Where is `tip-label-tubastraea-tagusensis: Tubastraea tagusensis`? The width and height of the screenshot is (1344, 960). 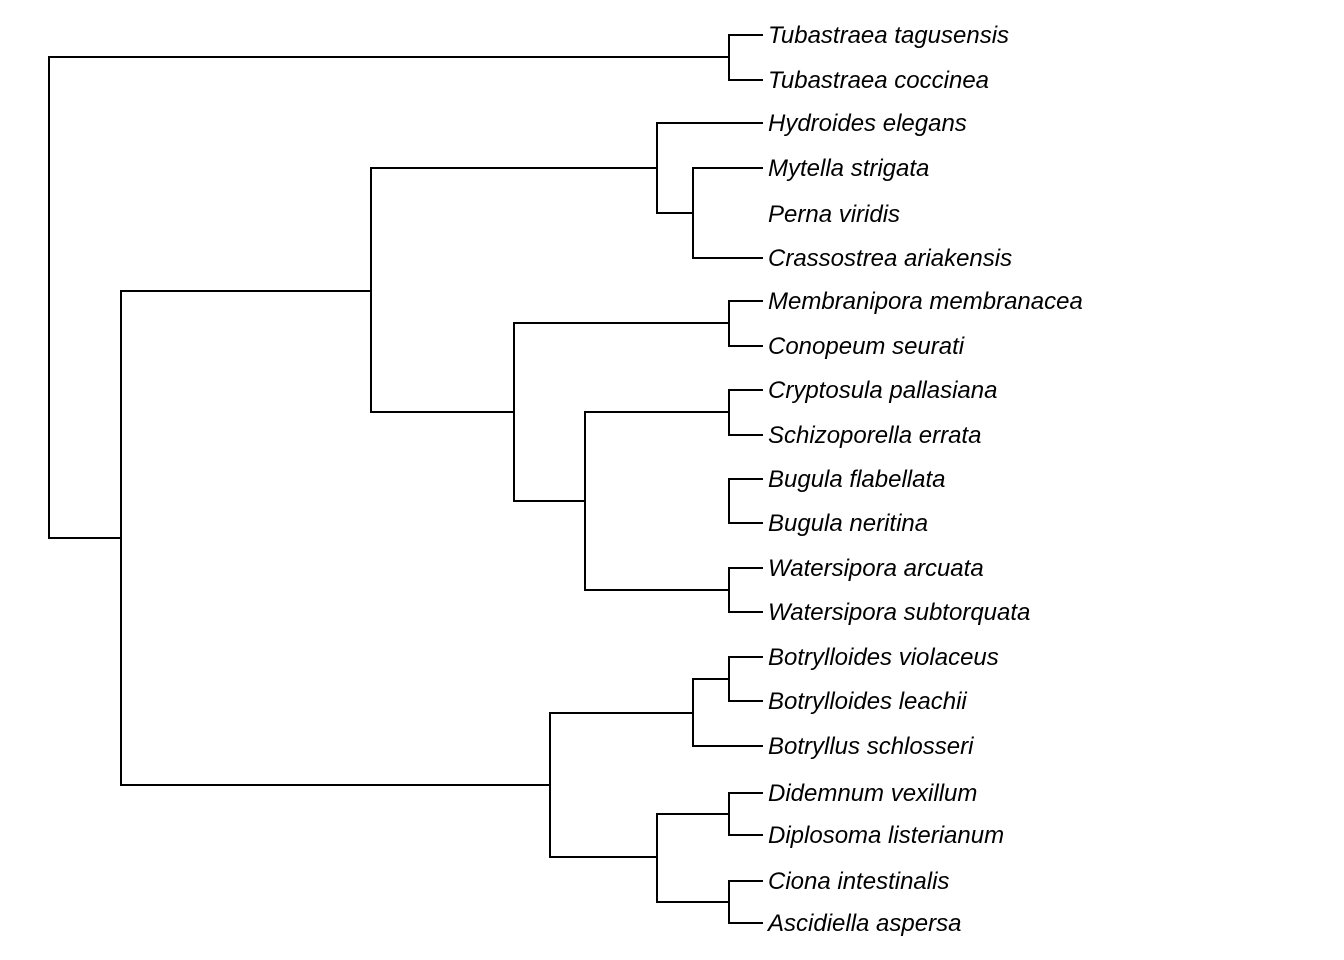 tip-label-tubastraea-tagusensis: Tubastraea tagusensis is located at coordinates (888, 35).